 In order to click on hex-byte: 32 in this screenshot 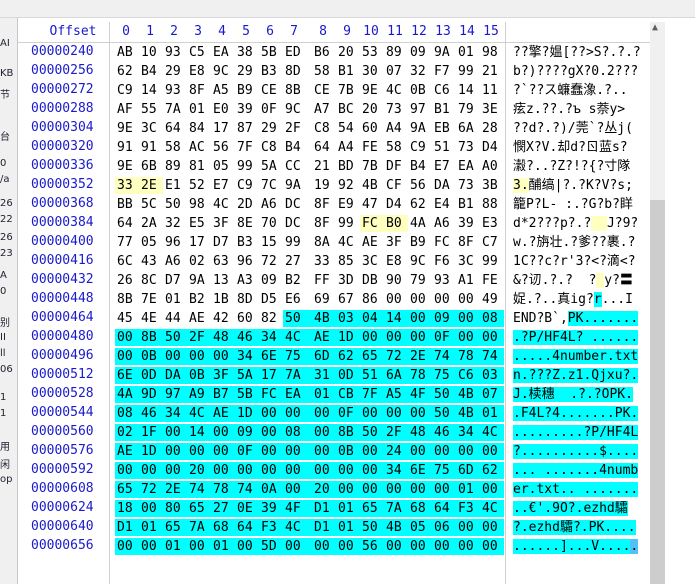, I will do `click(418, 71)`.